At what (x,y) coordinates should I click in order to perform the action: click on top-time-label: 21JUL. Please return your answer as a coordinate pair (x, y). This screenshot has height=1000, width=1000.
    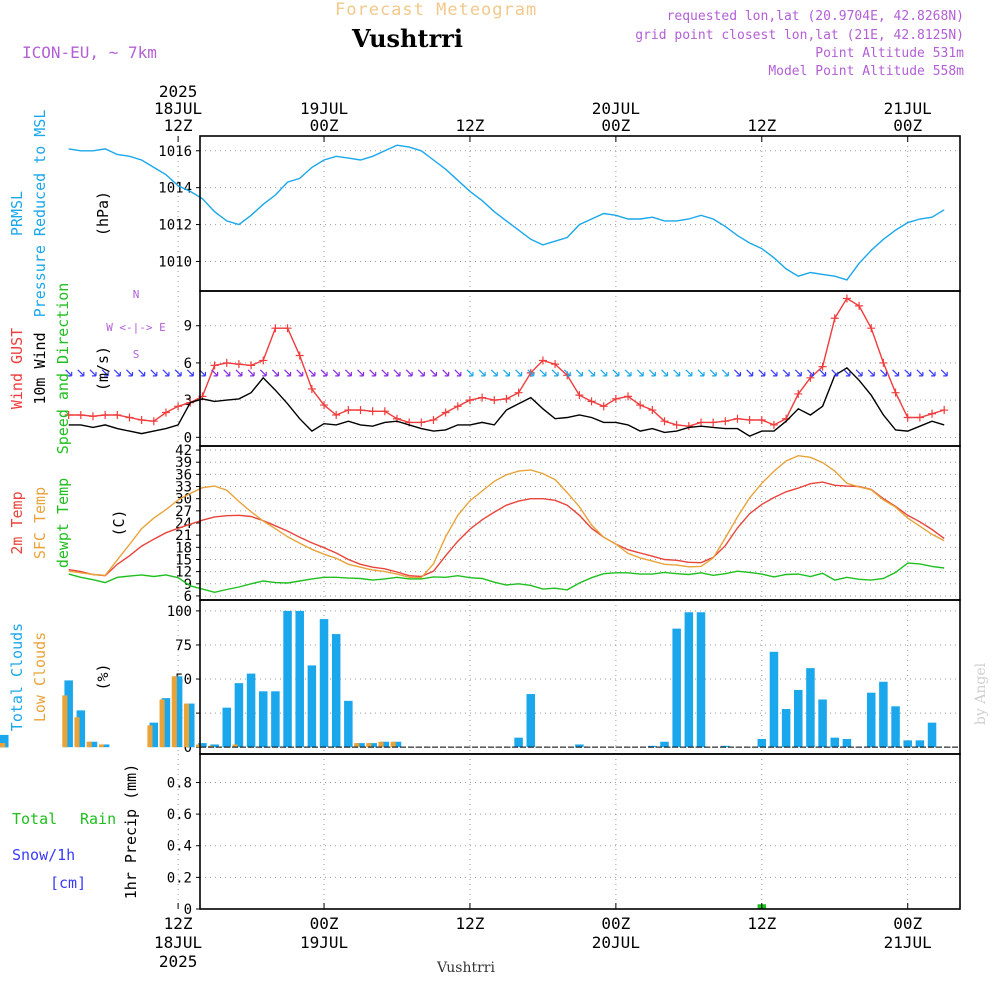
    Looking at the image, I should click on (908, 108).